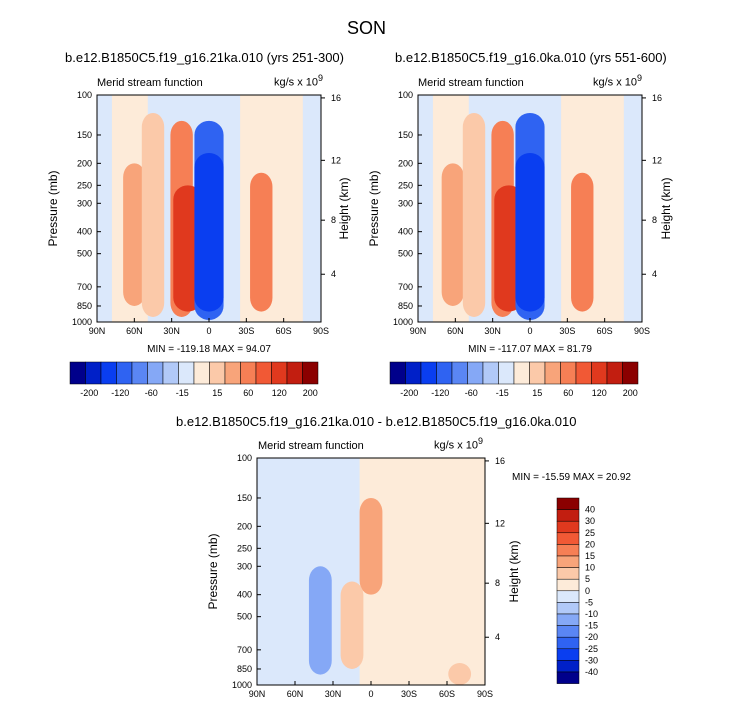  What do you see at coordinates (405, 203) in the screenshot?
I see `panel-2-ytick-label: 300` at bounding box center [405, 203].